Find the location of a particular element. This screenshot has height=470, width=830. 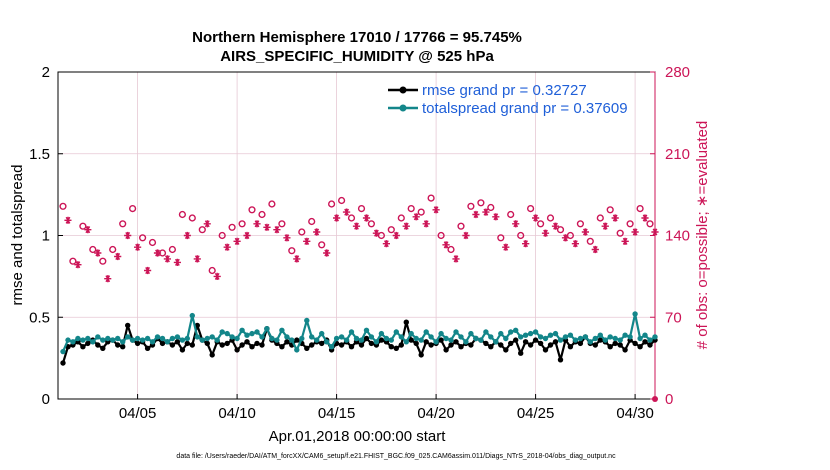

x-tick-label: 04/15 is located at coordinates (337, 413).